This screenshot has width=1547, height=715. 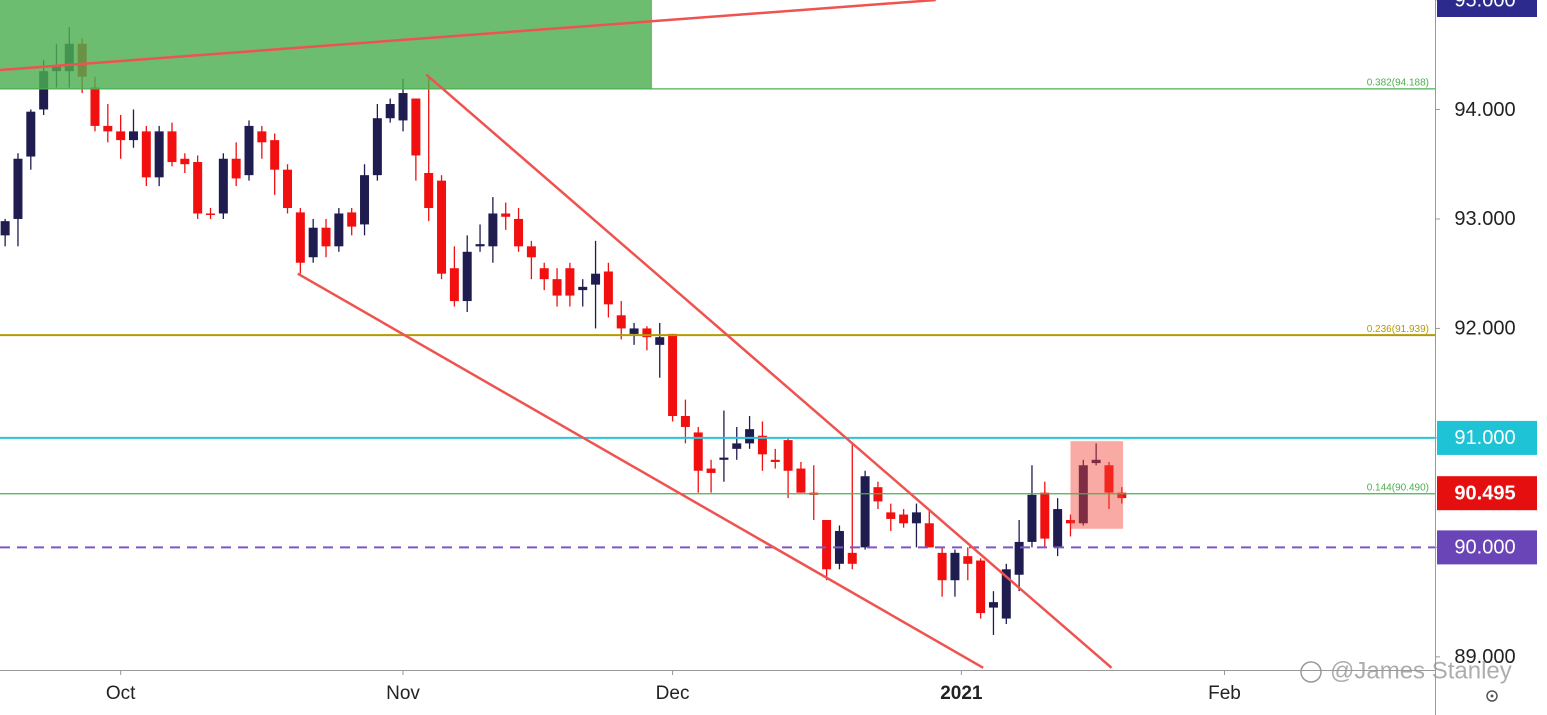 I want to click on watermark-icon, so click(x=1311, y=672).